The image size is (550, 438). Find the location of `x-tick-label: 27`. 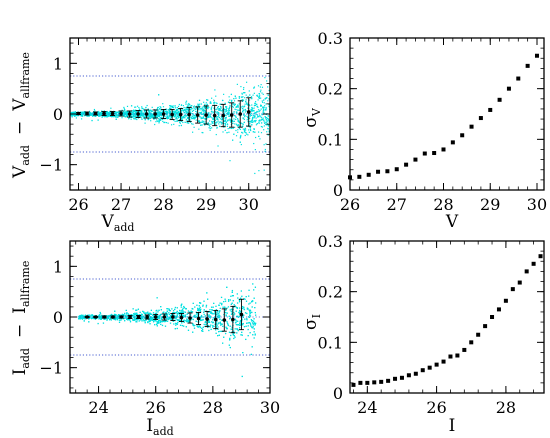

x-tick-label: 27 is located at coordinates (121, 204).